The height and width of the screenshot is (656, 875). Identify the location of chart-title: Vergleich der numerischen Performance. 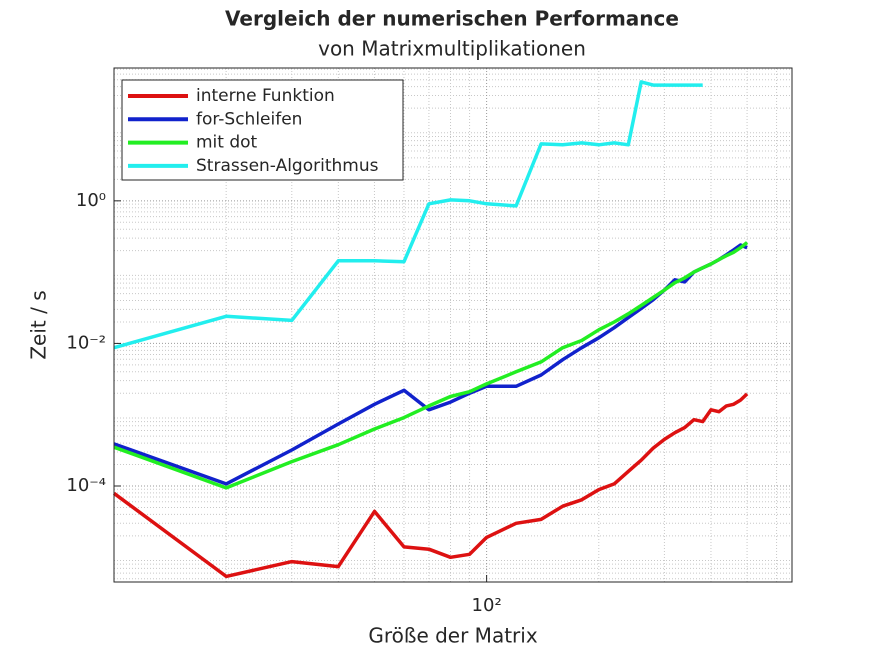
(452, 19).